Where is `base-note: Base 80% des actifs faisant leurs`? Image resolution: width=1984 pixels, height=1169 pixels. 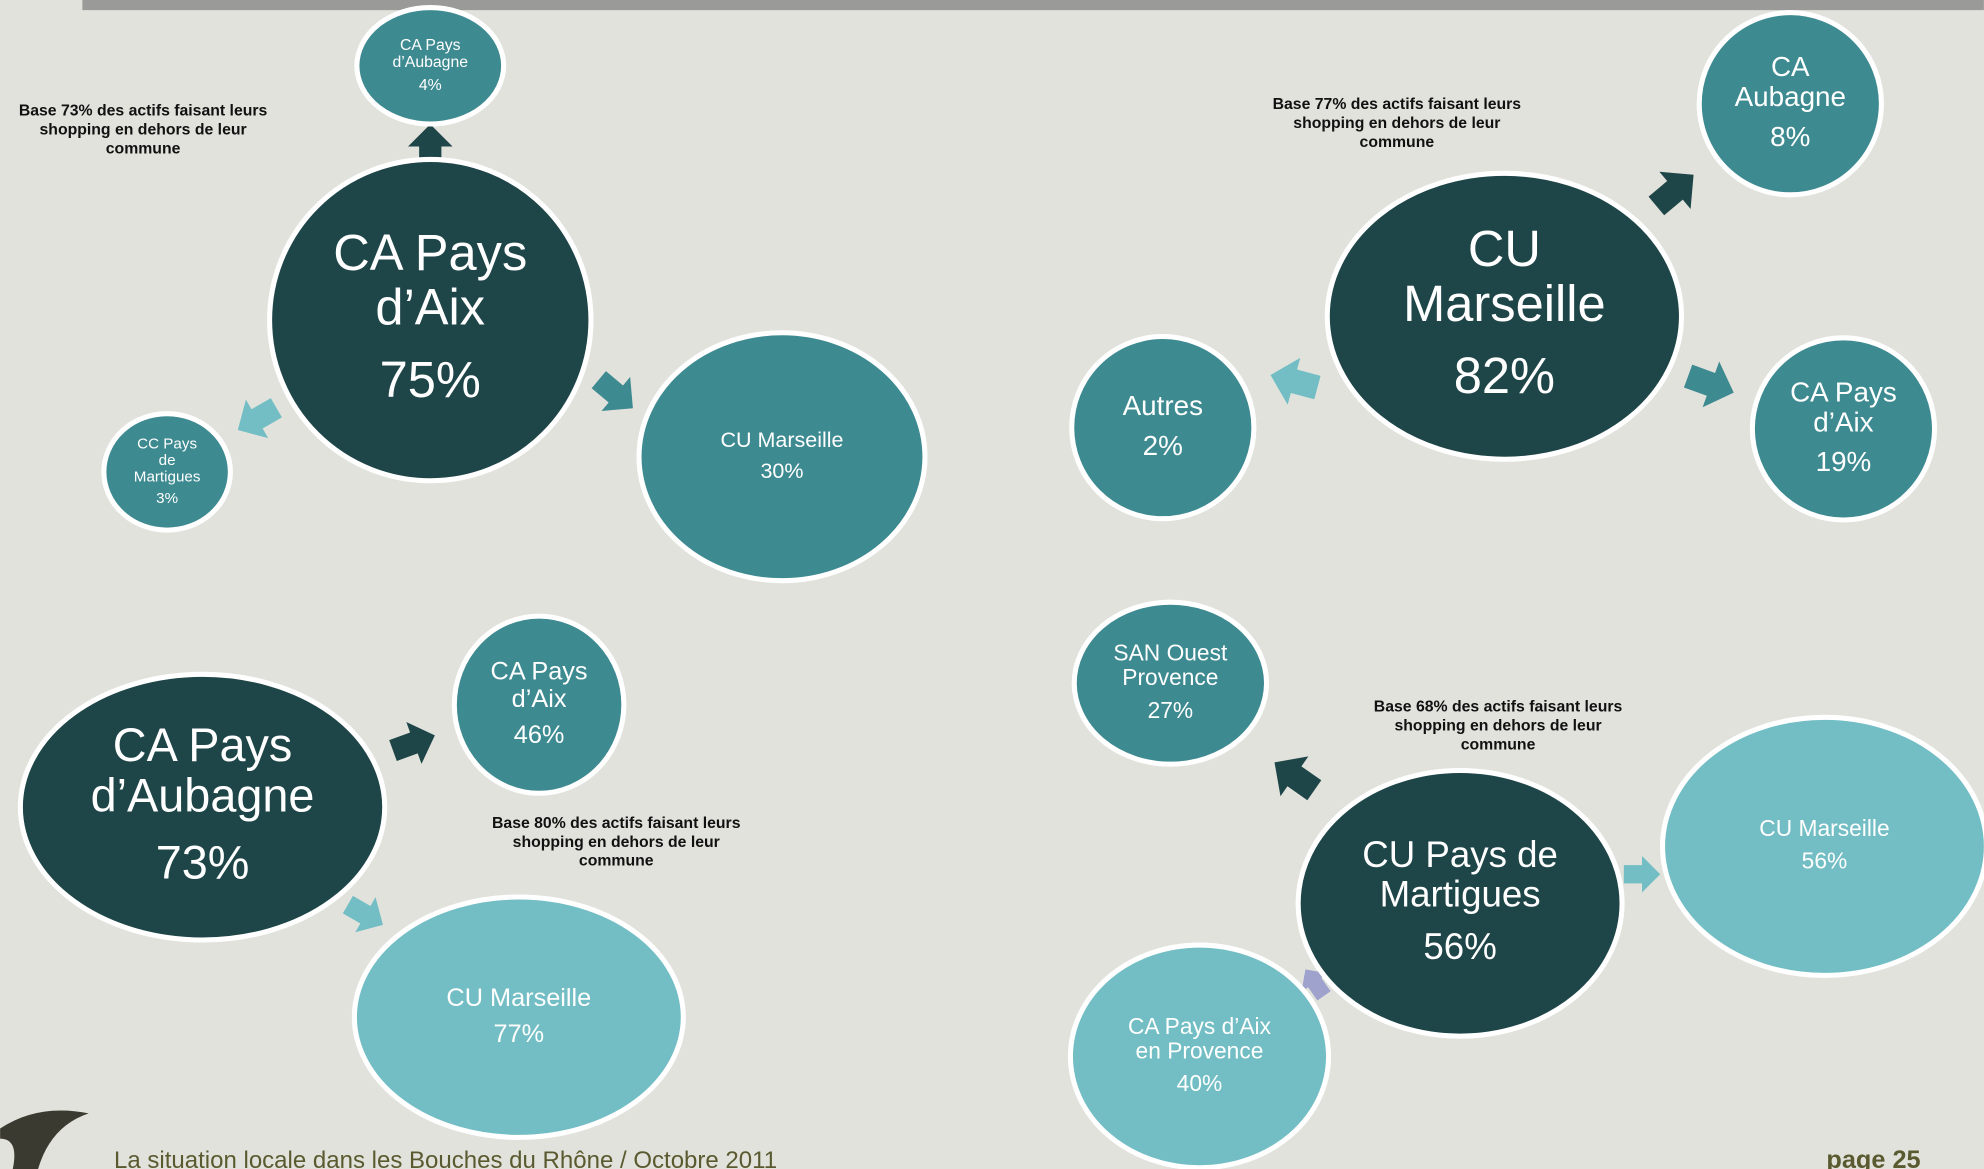
base-note: Base 80% des actifs faisant leurs is located at coordinates (616, 823).